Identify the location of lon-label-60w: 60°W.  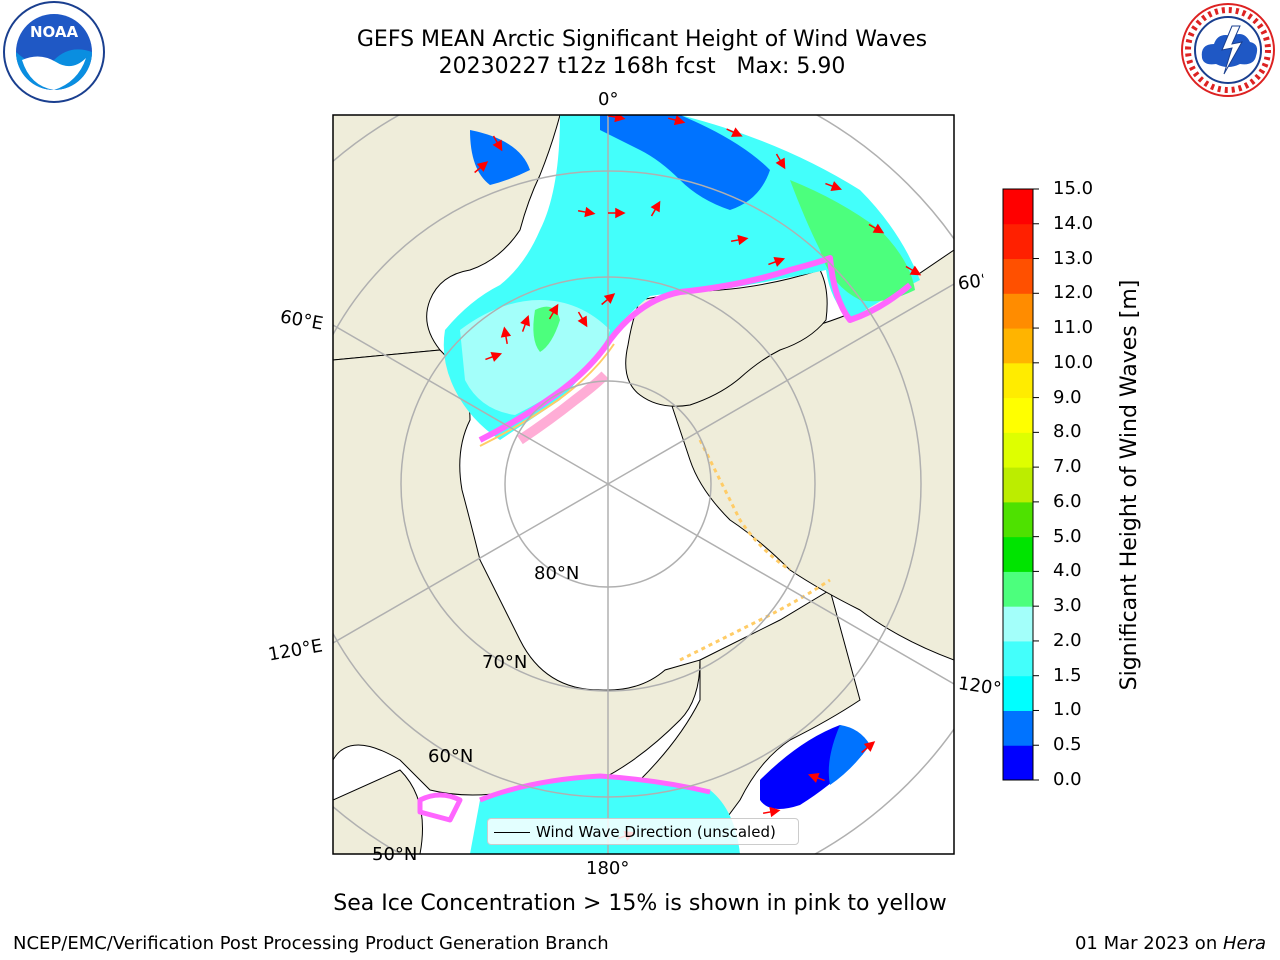
(971, 282).